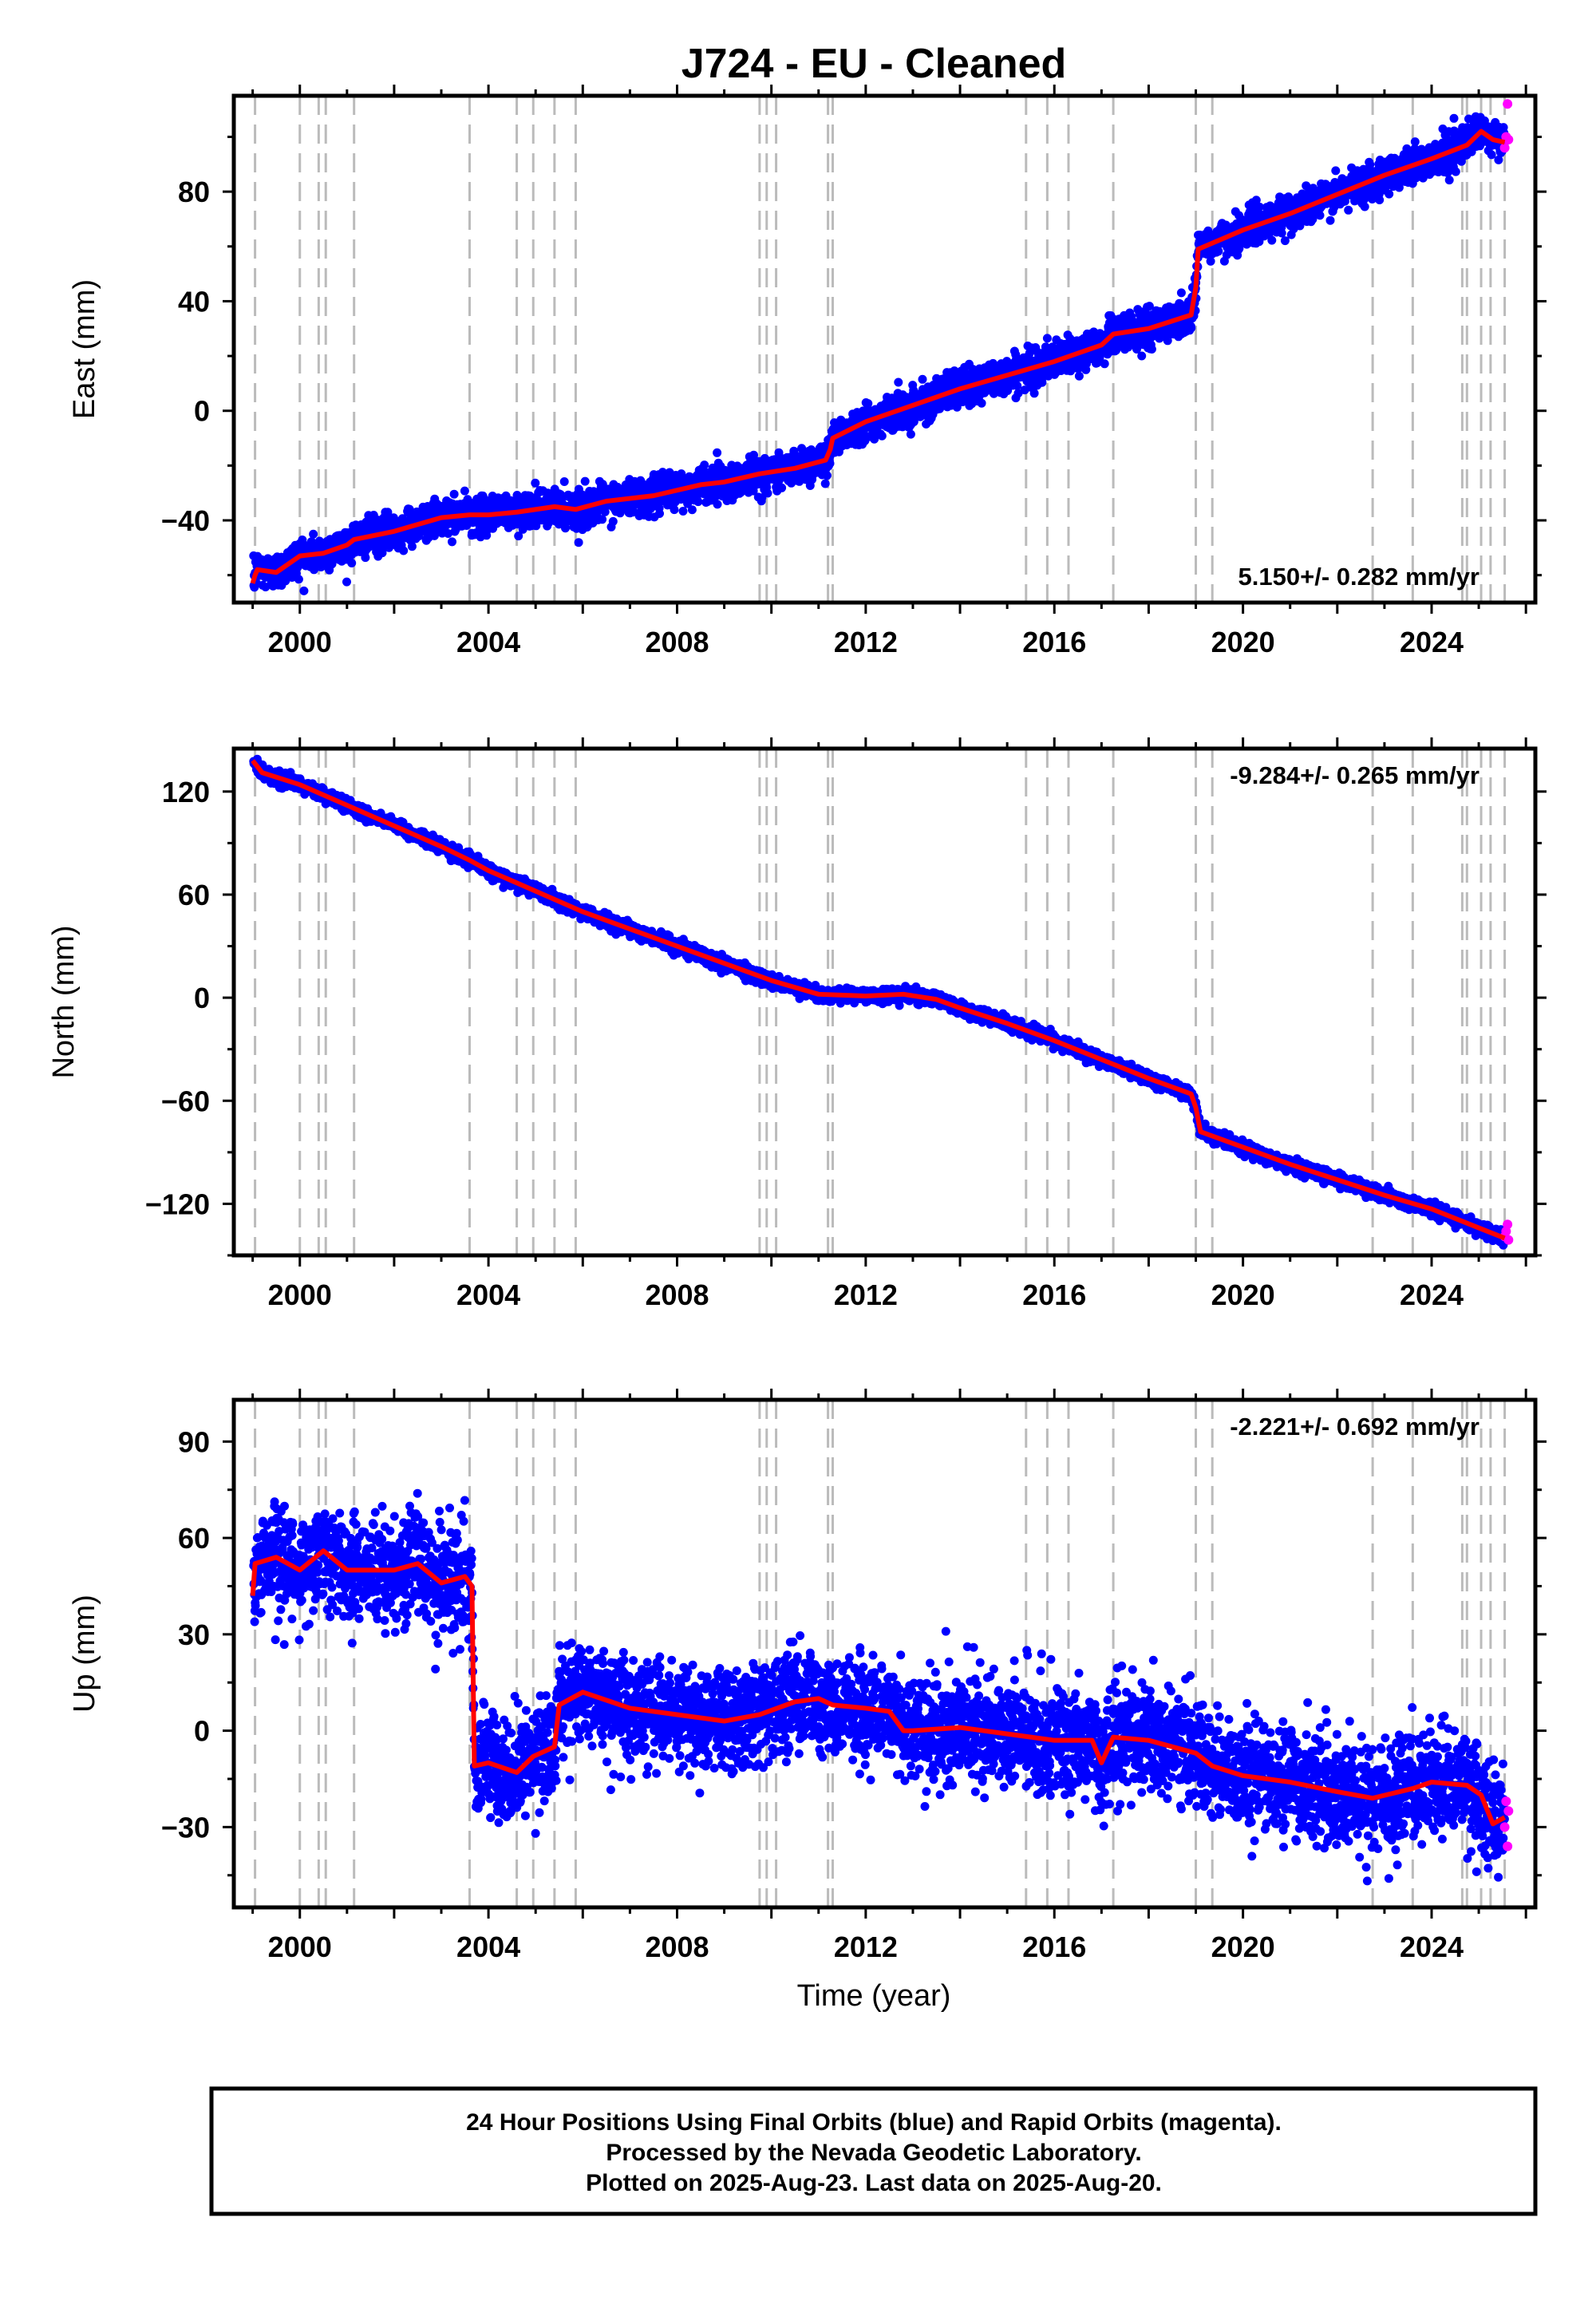 The height and width of the screenshot is (2316, 1596). Describe the element at coordinates (202, 1731) in the screenshot. I see `up-y-tick-label: 0` at that location.